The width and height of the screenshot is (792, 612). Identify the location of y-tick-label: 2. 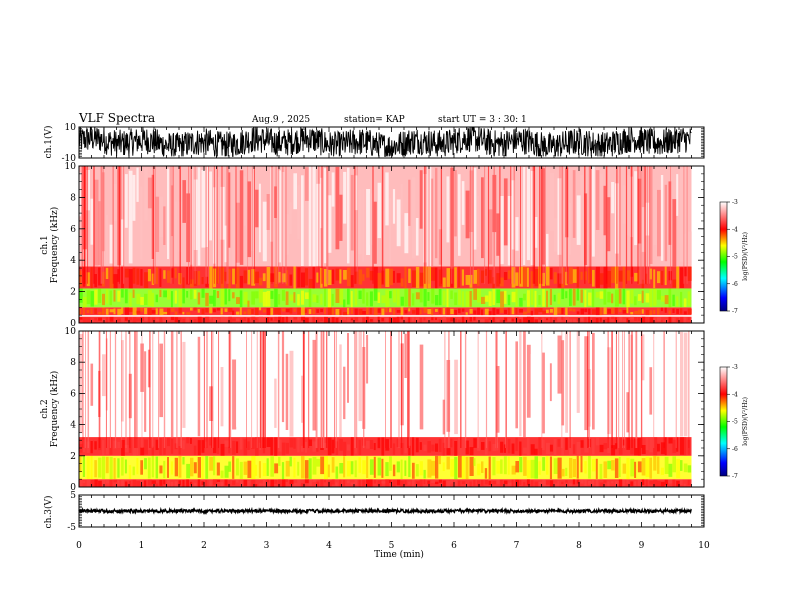
(73, 293).